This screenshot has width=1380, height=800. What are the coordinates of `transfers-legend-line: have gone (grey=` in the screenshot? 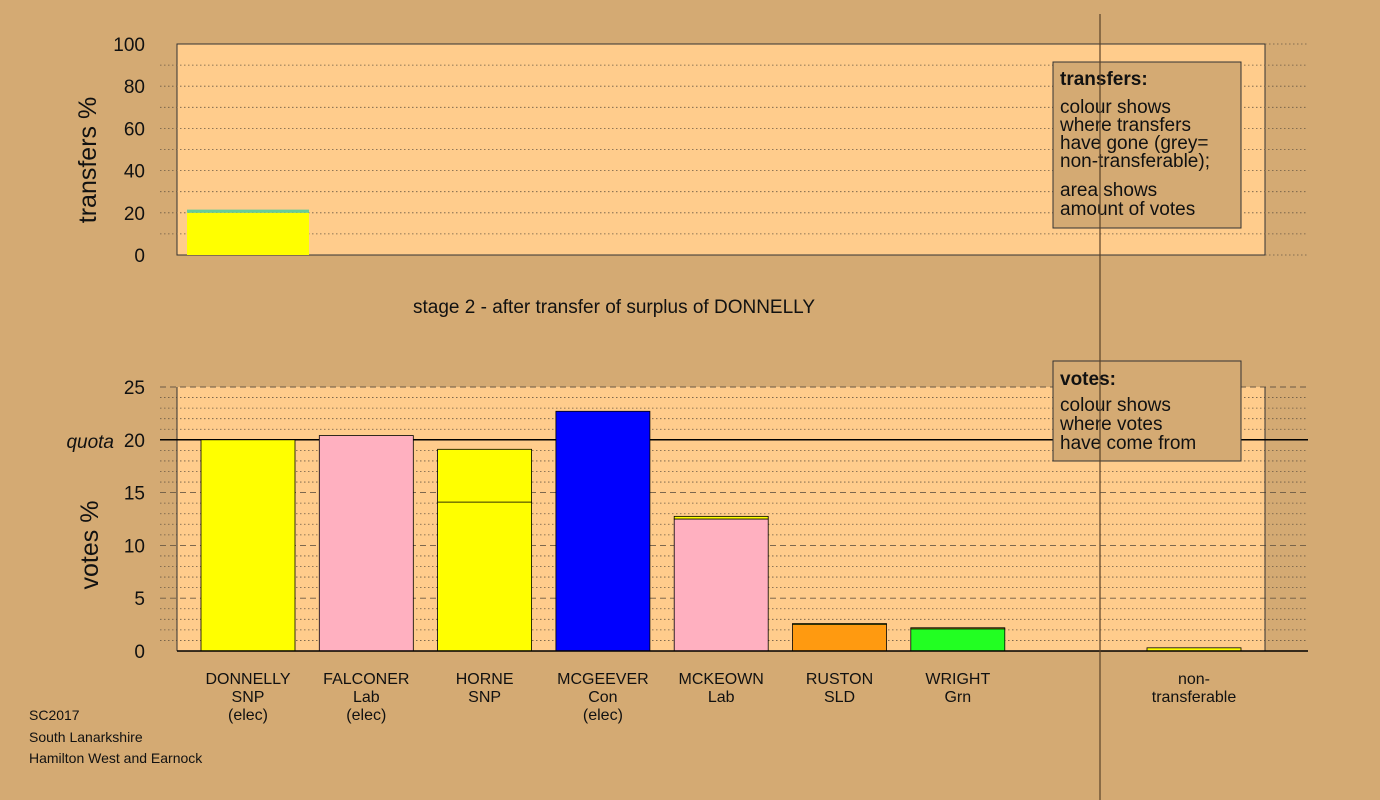 It's located at (1134, 143).